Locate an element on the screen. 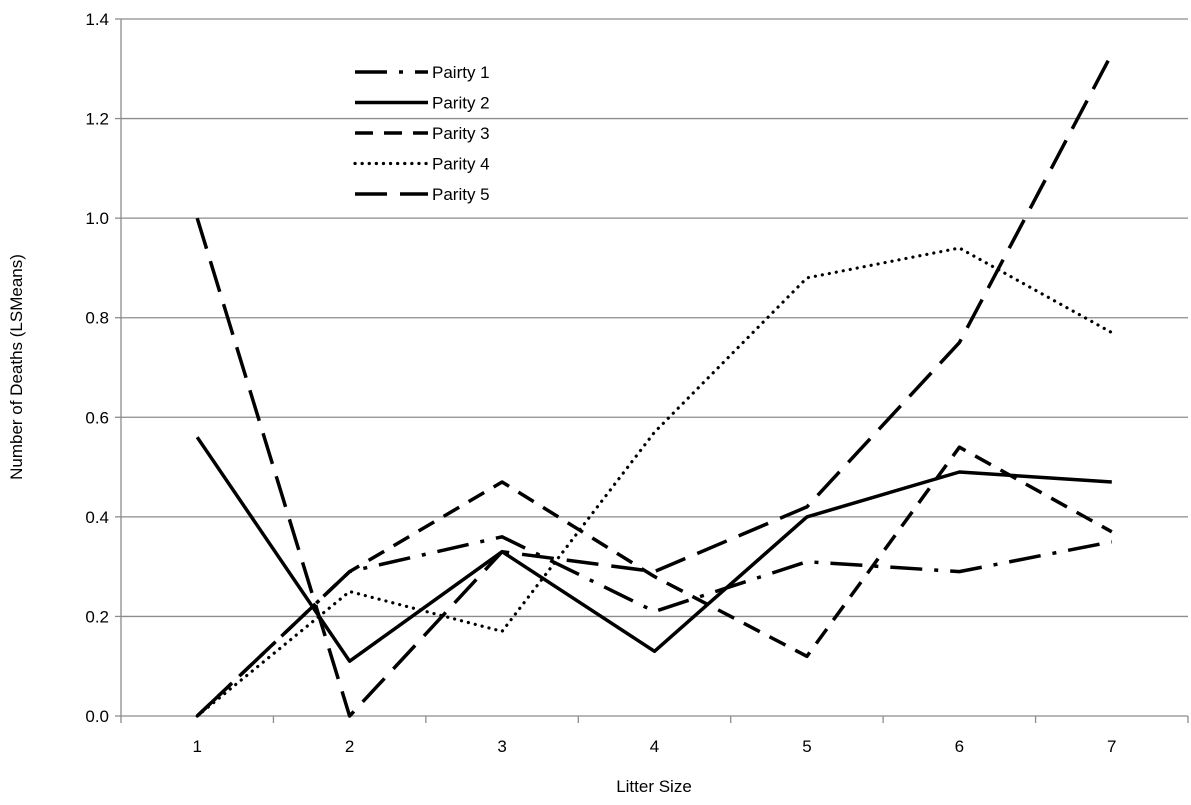 This screenshot has width=1191, height=805. y-tick-label: 1.0 is located at coordinates (97, 218).